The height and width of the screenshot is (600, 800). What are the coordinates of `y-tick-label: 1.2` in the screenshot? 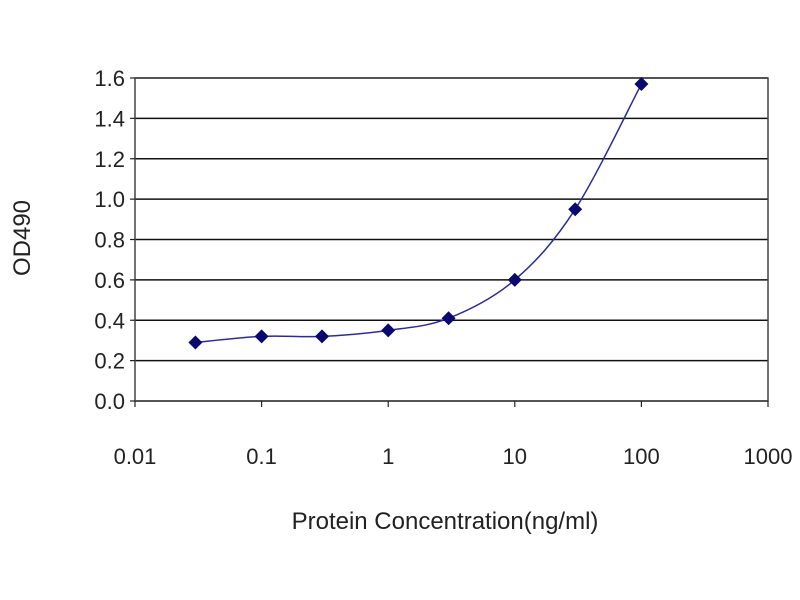 It's located at (109, 159).